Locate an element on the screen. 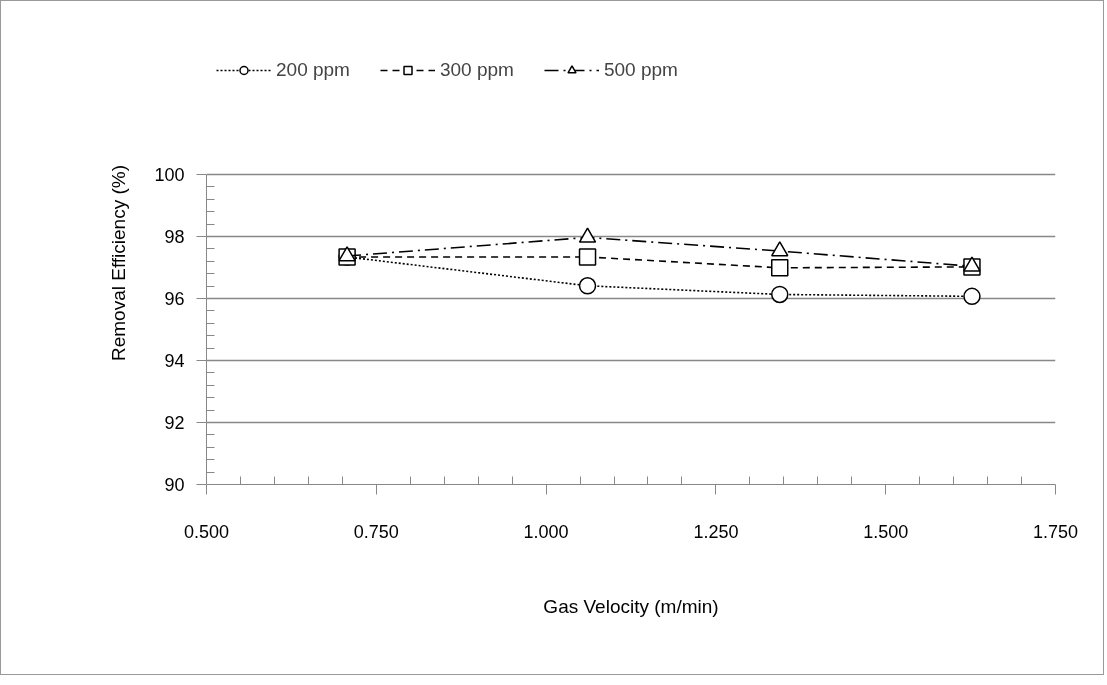 The image size is (1107, 685). y-tick-label: 98 is located at coordinates (174, 237).